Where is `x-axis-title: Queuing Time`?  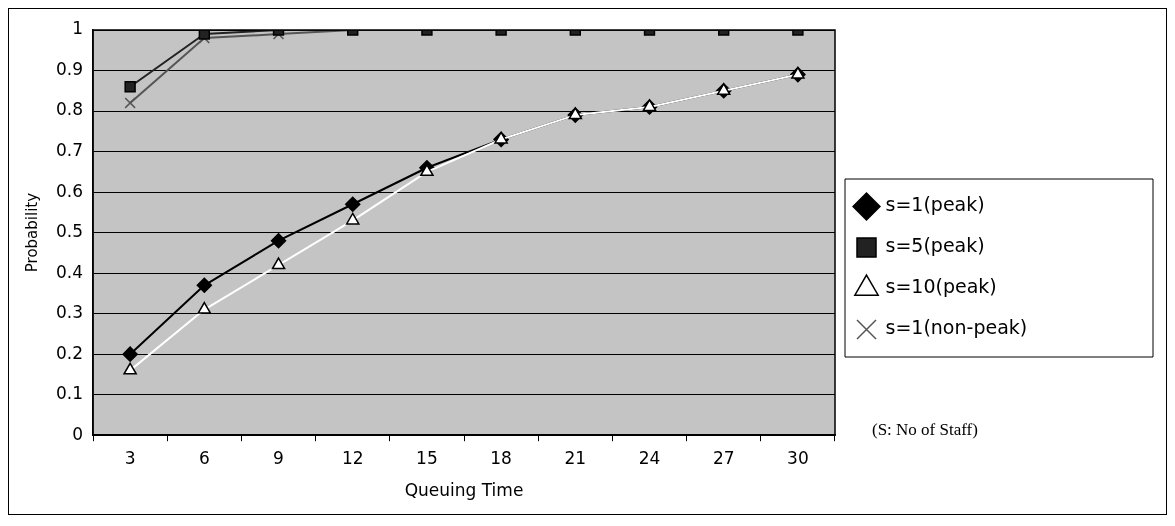
x-axis-title: Queuing Time is located at coordinates (464, 490).